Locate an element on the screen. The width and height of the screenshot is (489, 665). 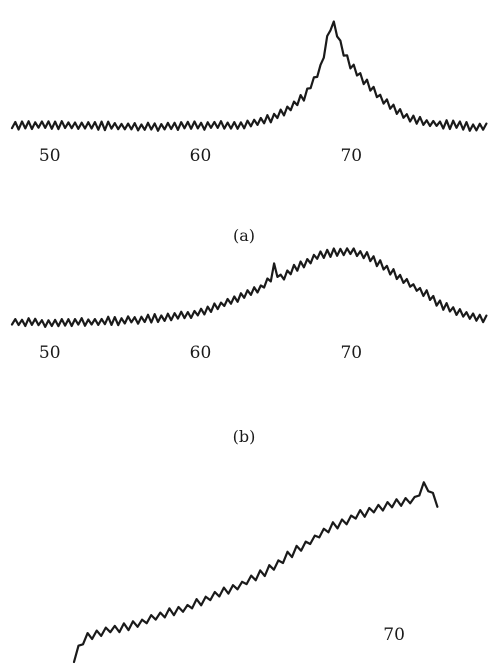
panel-a-label: (a) is located at coordinates (244, 235).